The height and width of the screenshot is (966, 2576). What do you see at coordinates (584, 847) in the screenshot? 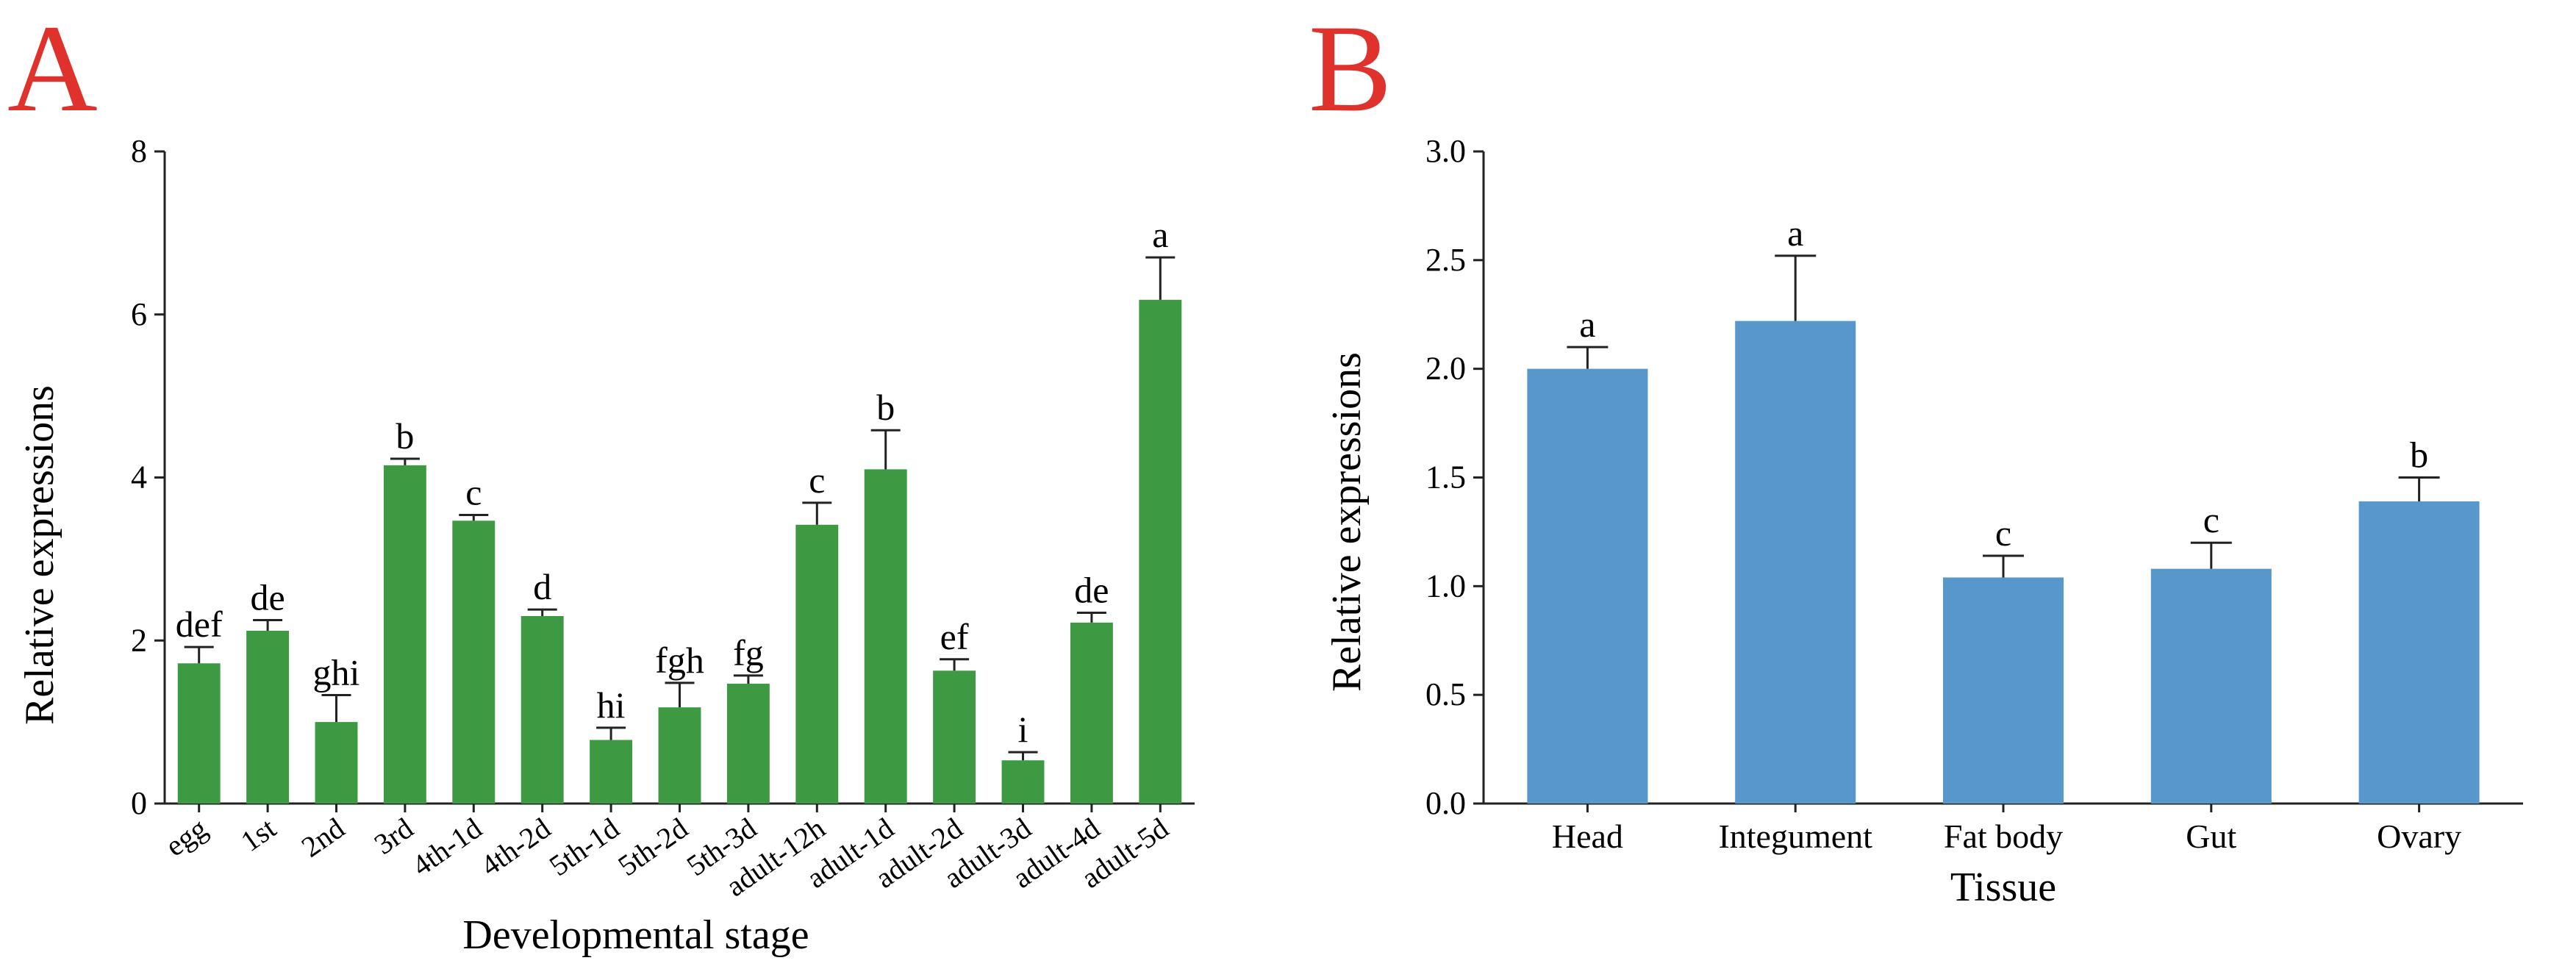
I see `chart-a-category-label: 5th-1d` at bounding box center [584, 847].